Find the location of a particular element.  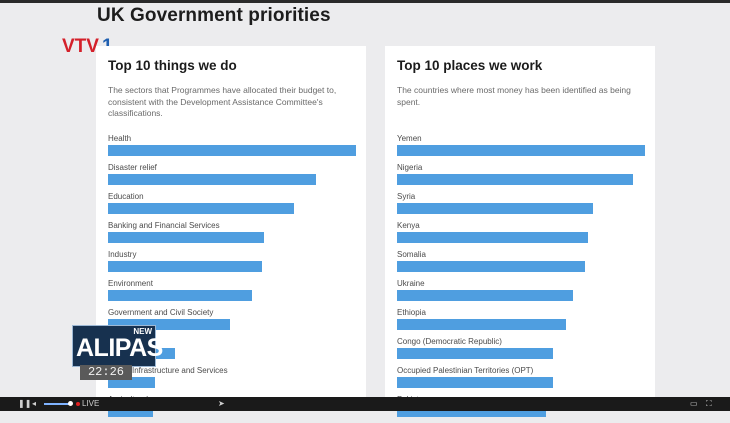

bar-row: Banking and Financial Services is located at coordinates (237, 235).